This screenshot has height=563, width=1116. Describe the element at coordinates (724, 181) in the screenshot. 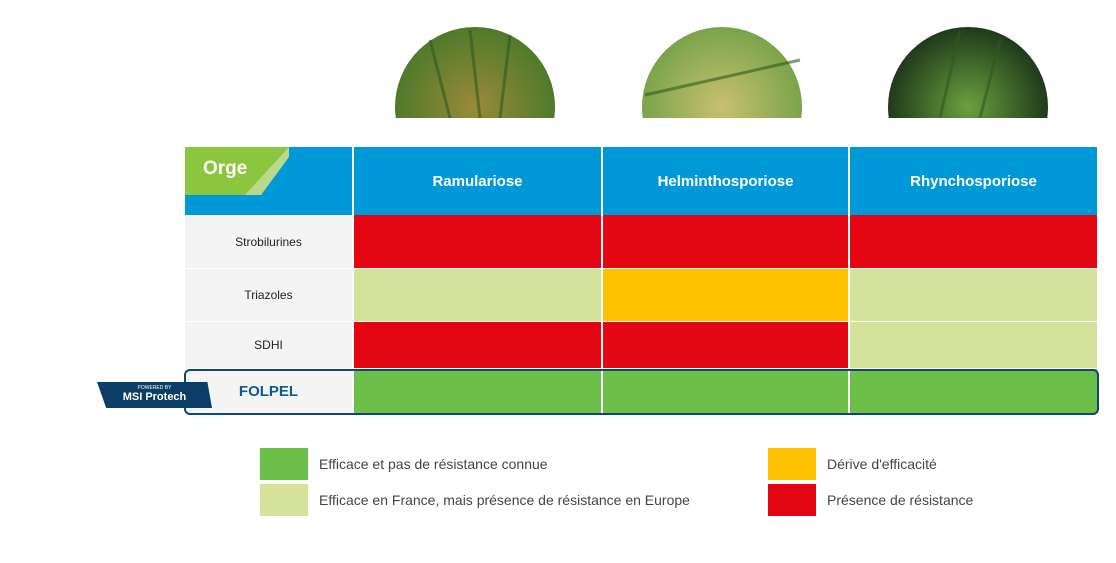

I see `column-header: Helminthosporiose` at that location.